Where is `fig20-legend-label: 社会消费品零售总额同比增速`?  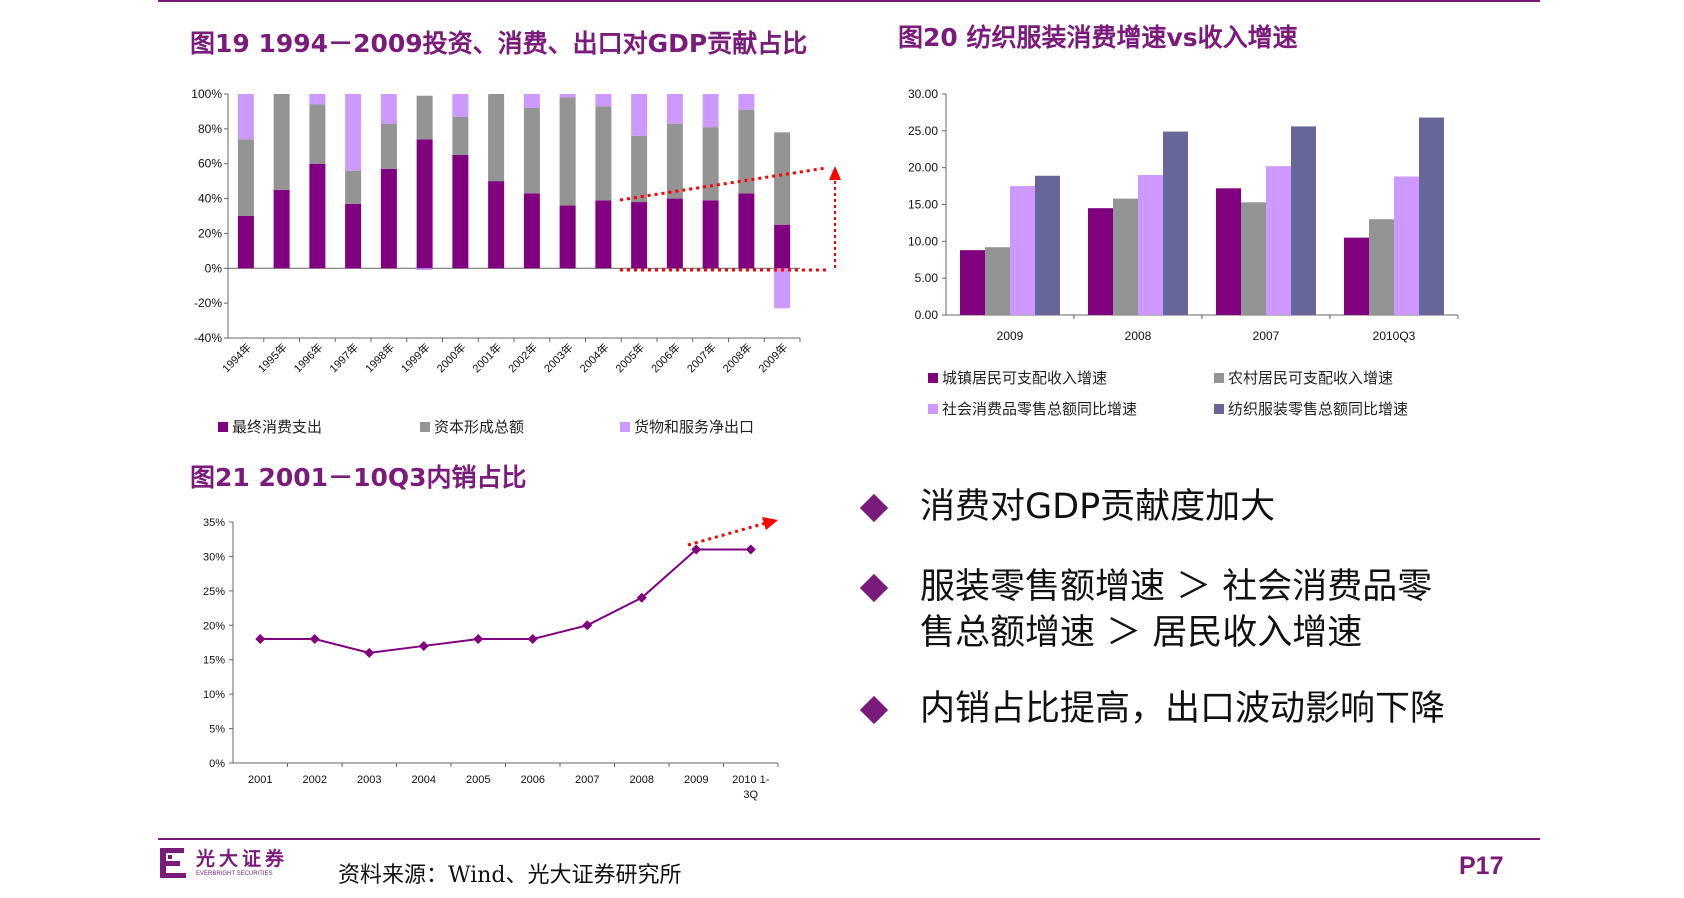
fig20-legend-label: 社会消费品零售总额同比增速 is located at coordinates (1039, 409).